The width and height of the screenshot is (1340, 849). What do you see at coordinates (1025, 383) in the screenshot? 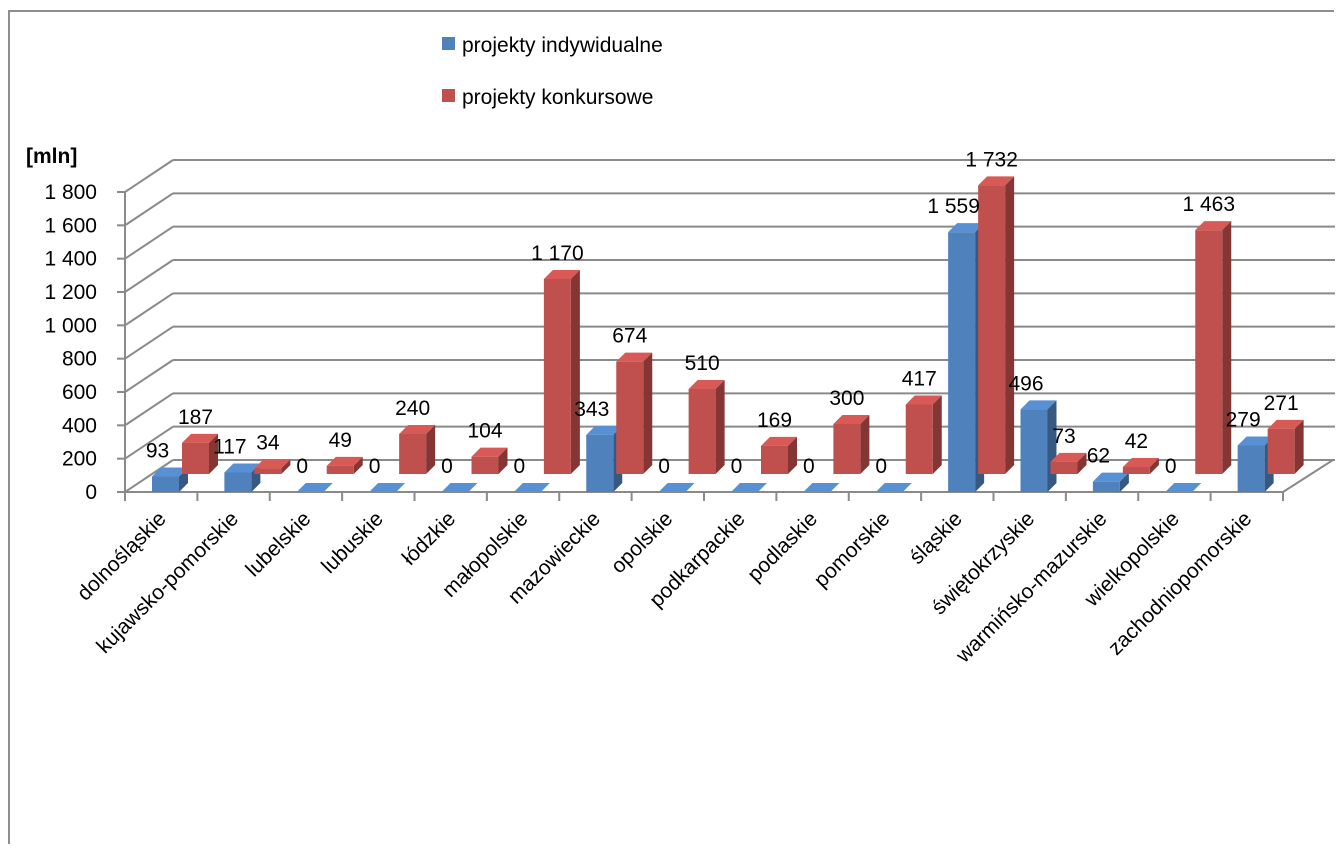
I see `data-label-indywidualne-swietokrzyskie: 496` at bounding box center [1025, 383].